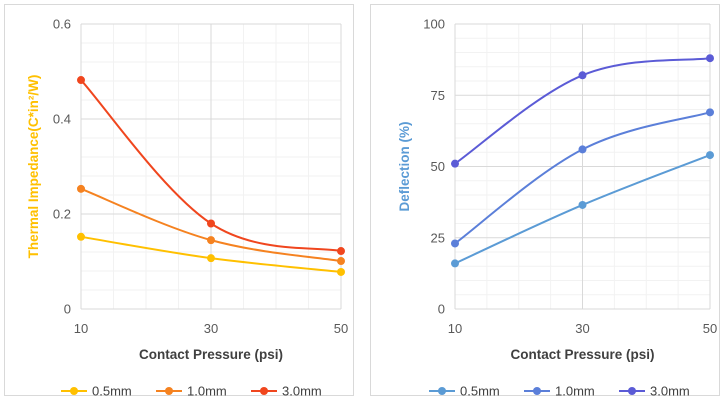 This screenshot has width=724, height=399. Describe the element at coordinates (438, 95) in the screenshot. I see `y-tick-label: 75` at that location.